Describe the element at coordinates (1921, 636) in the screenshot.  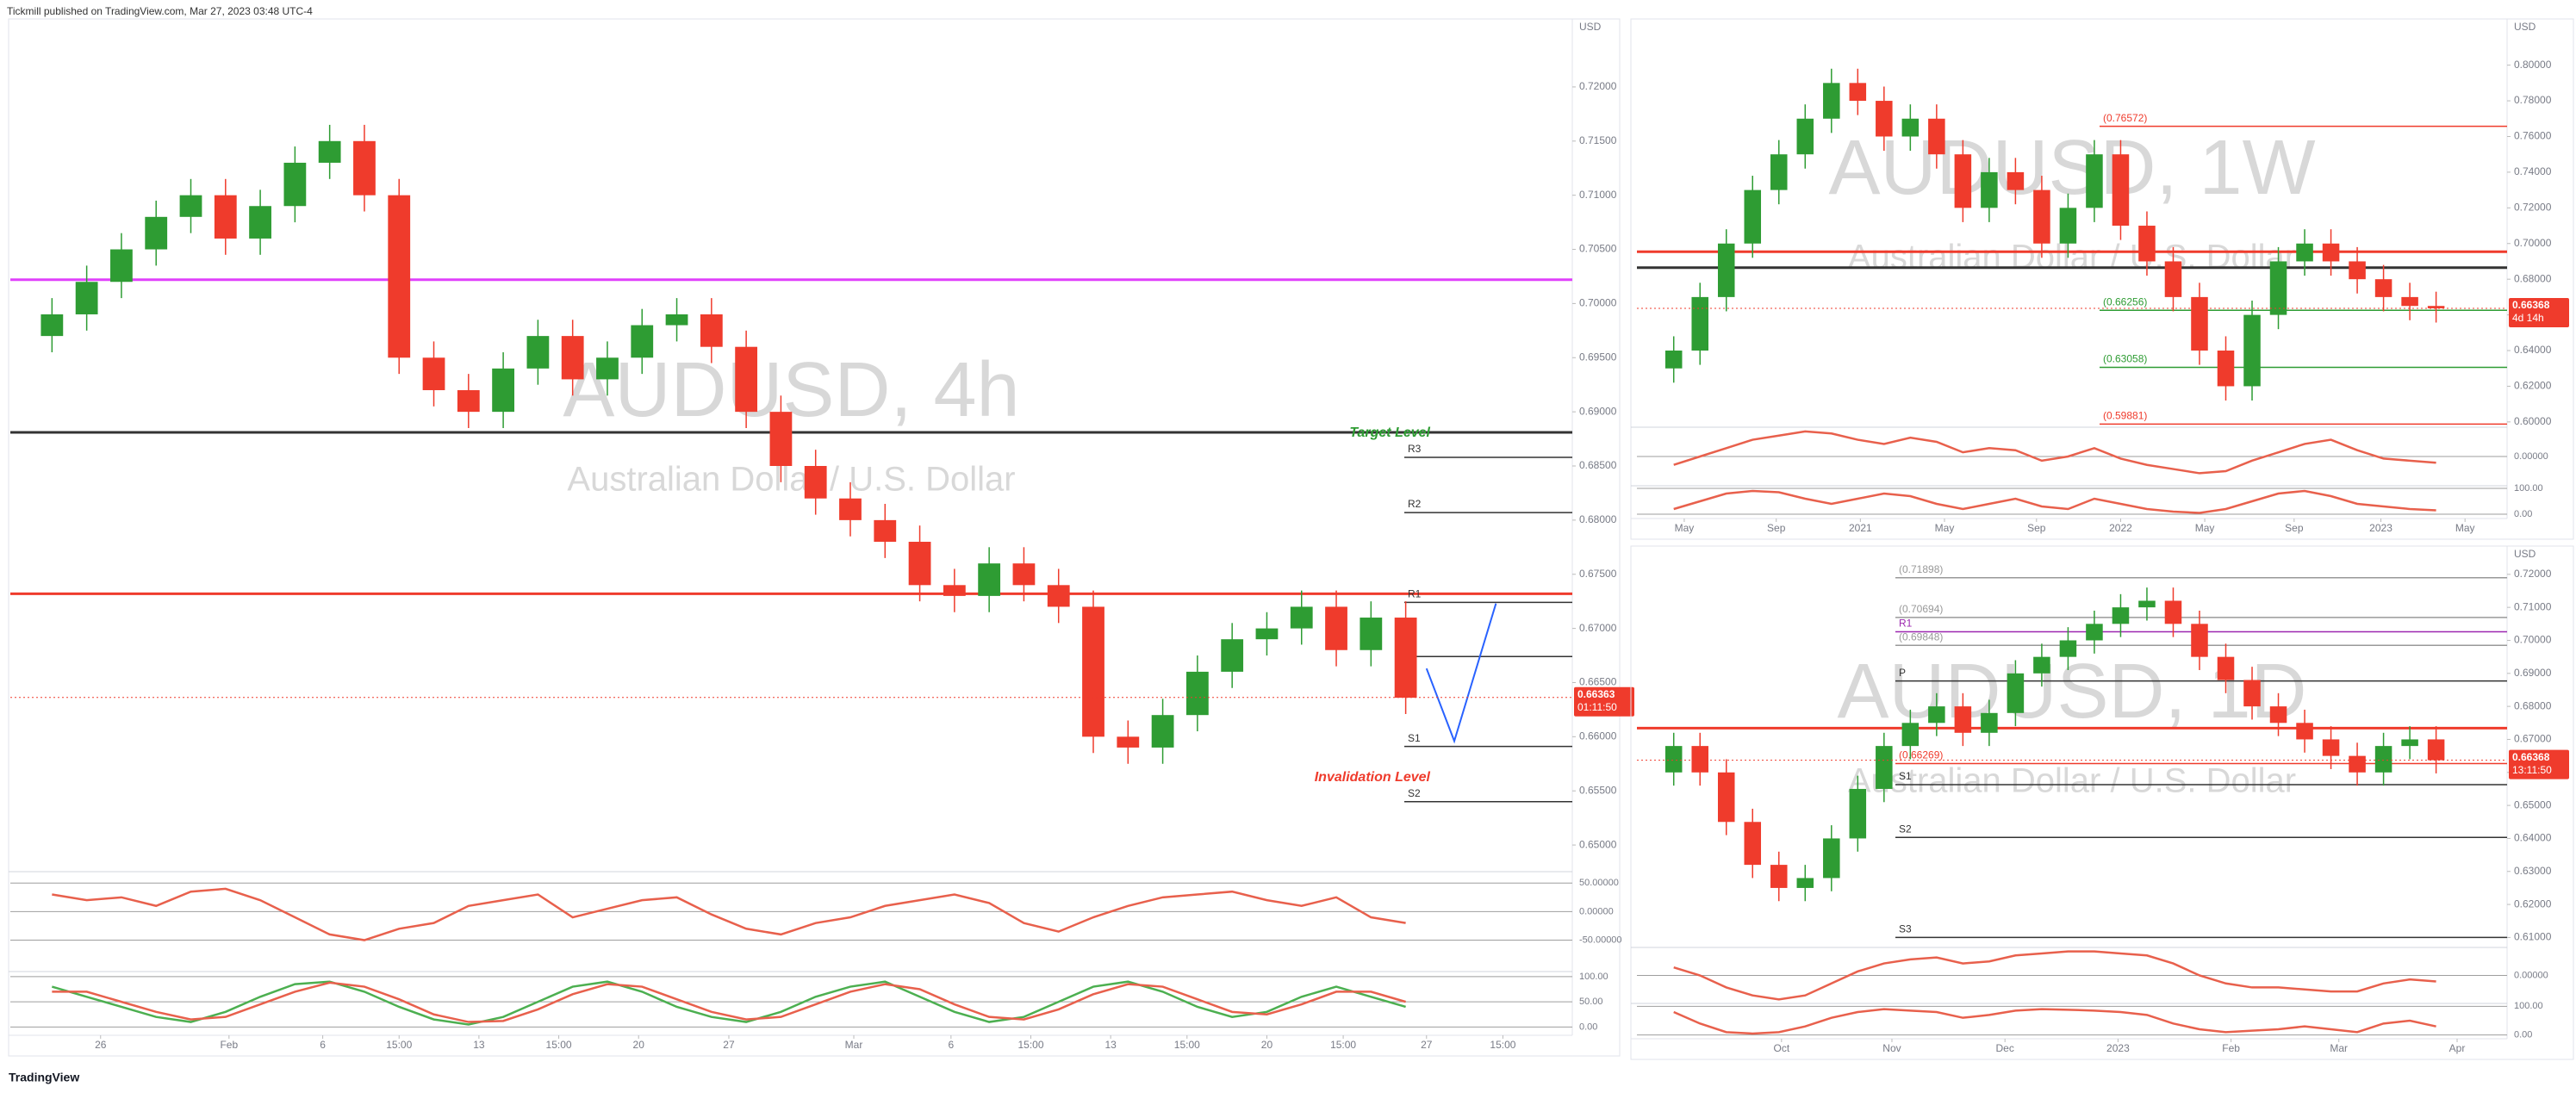
I see `level-label: (0.69848)` at that location.